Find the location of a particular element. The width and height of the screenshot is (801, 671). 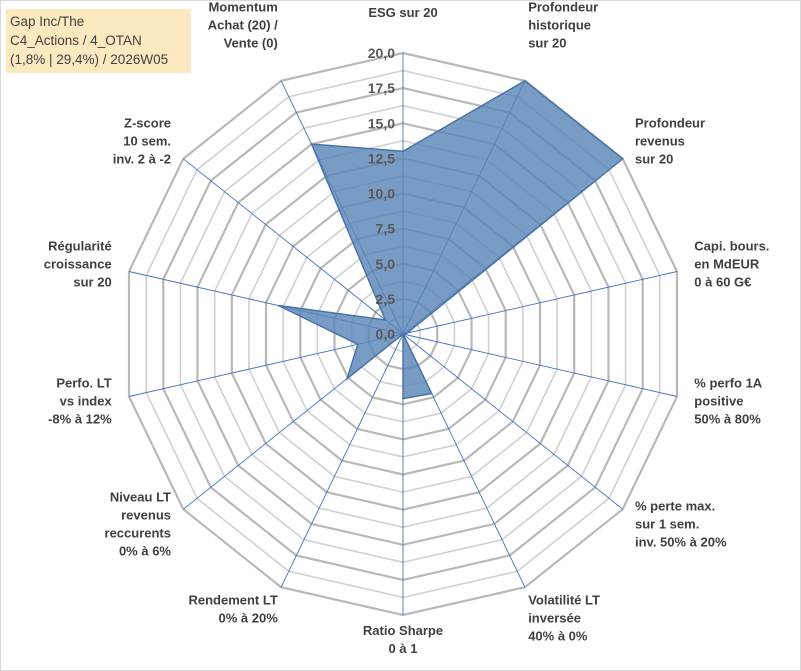

axis-label: Régularité croissance sur 20 is located at coordinates (78, 264).